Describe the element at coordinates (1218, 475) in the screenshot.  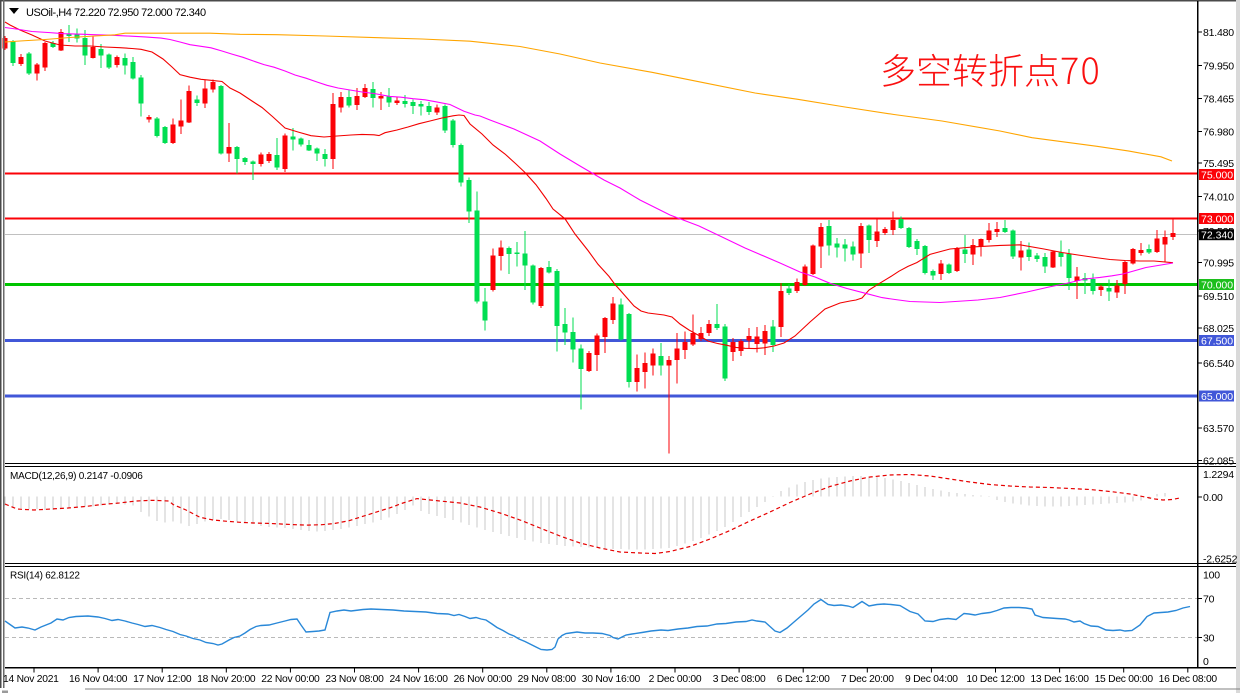
I see `svg-text: 1.2294` at that location.